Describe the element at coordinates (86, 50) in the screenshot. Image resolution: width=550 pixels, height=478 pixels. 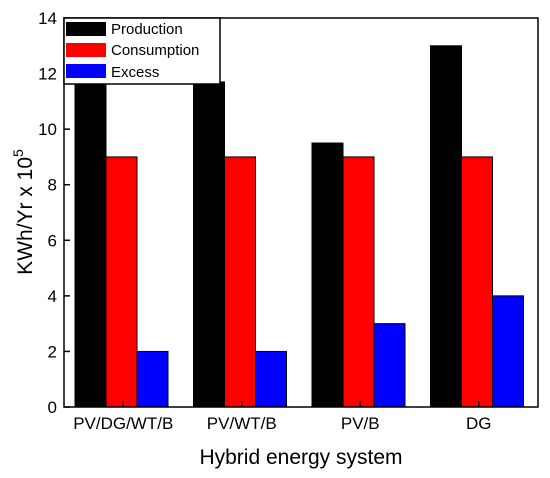
I see `legend-swatch-consumption` at that location.